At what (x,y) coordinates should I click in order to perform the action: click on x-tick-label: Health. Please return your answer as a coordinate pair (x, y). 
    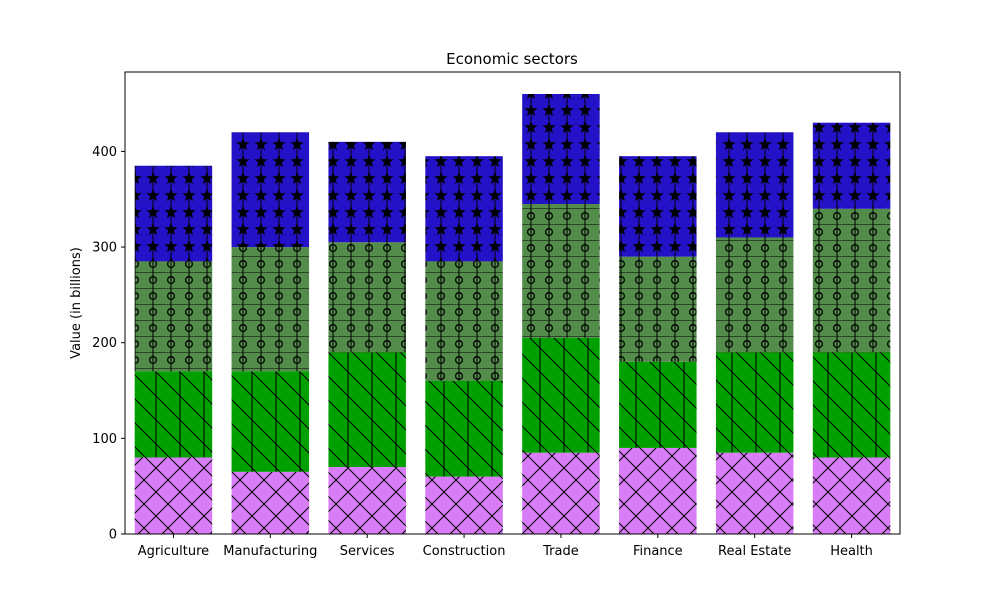
    Looking at the image, I should click on (851, 551).